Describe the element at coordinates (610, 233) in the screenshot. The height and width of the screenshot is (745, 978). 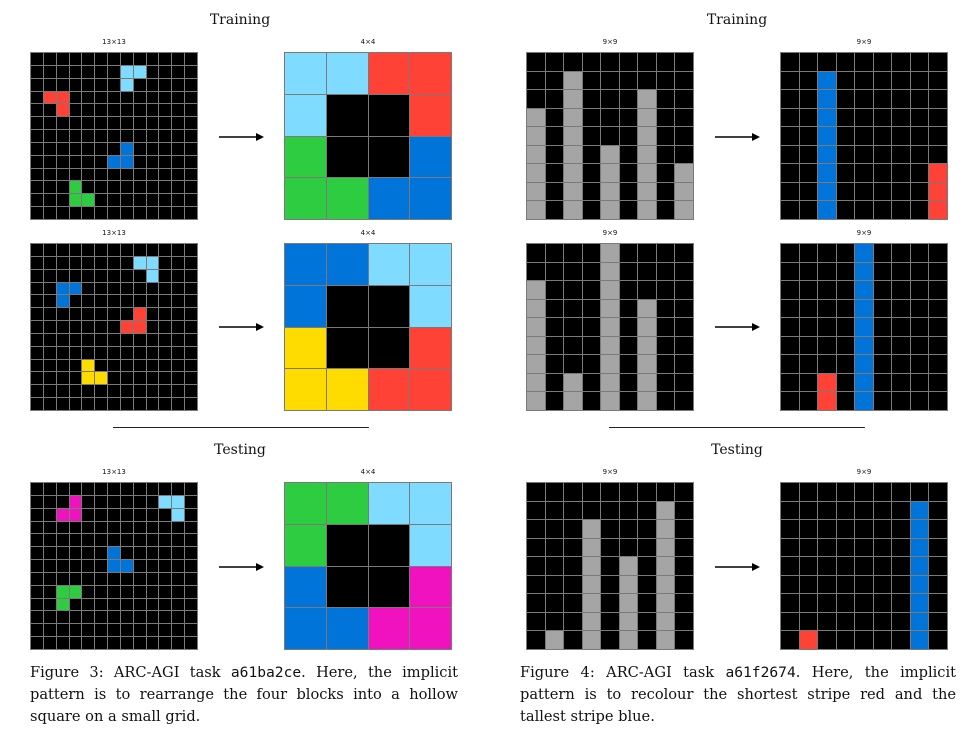
I see `fig4-ex2-input-size: 9×9` at that location.